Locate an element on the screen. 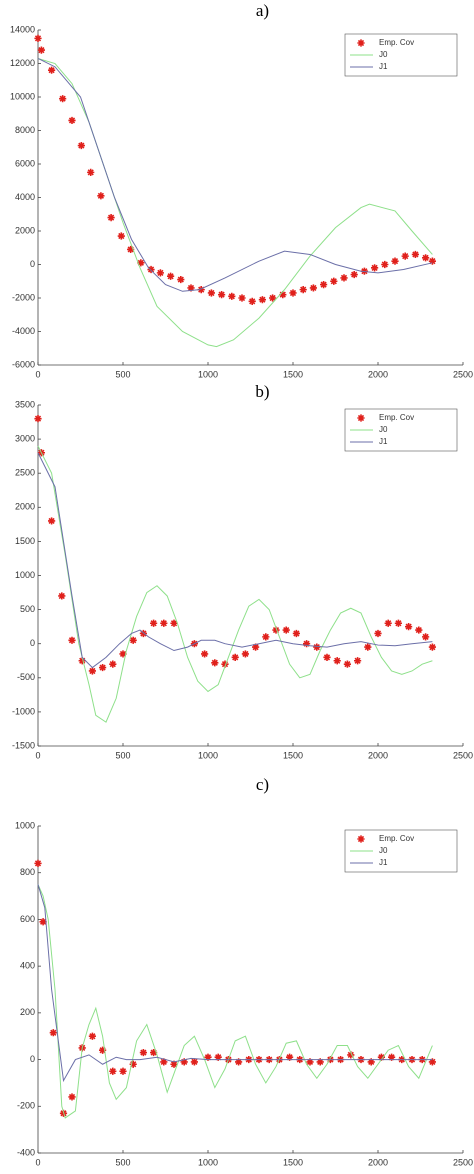 The height and width of the screenshot is (1174, 474). y-tick-label: 800 is located at coordinates (27, 872).